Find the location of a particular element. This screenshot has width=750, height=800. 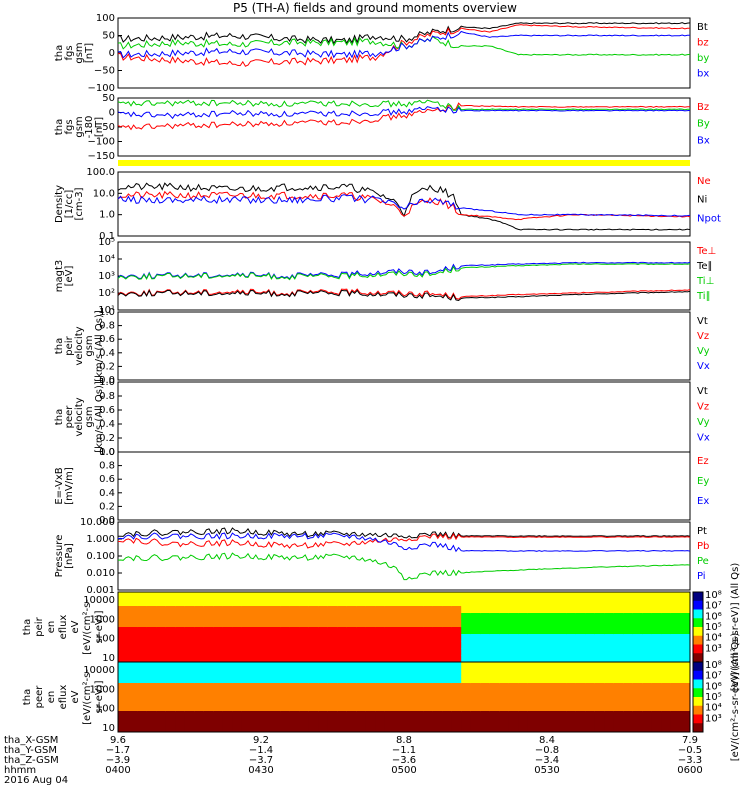

legend-entry: Vx is located at coordinates (703, 438).